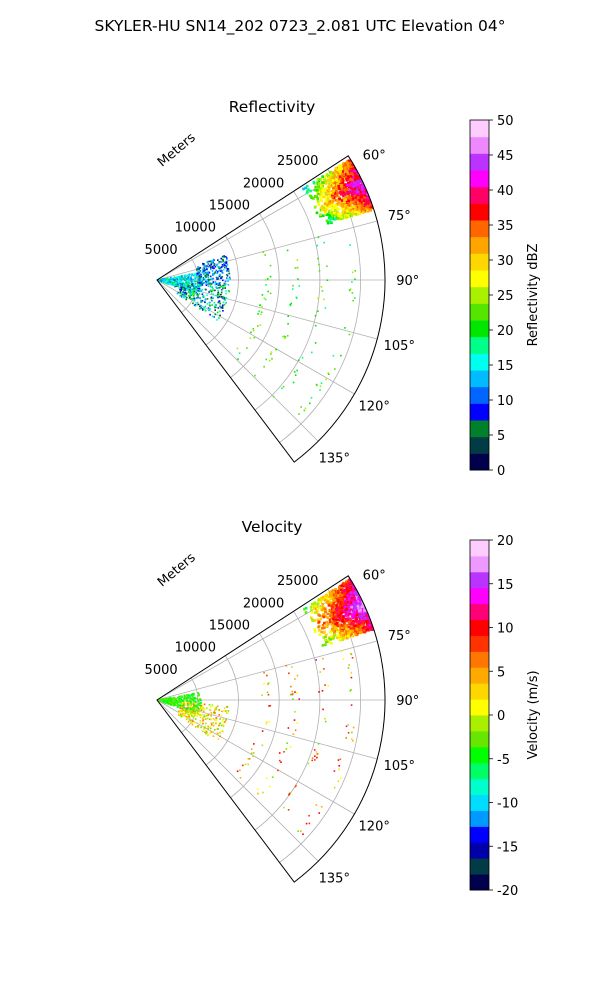  What do you see at coordinates (374, 156) in the screenshot?
I see `azimuth-tick-label: 60°` at bounding box center [374, 156].